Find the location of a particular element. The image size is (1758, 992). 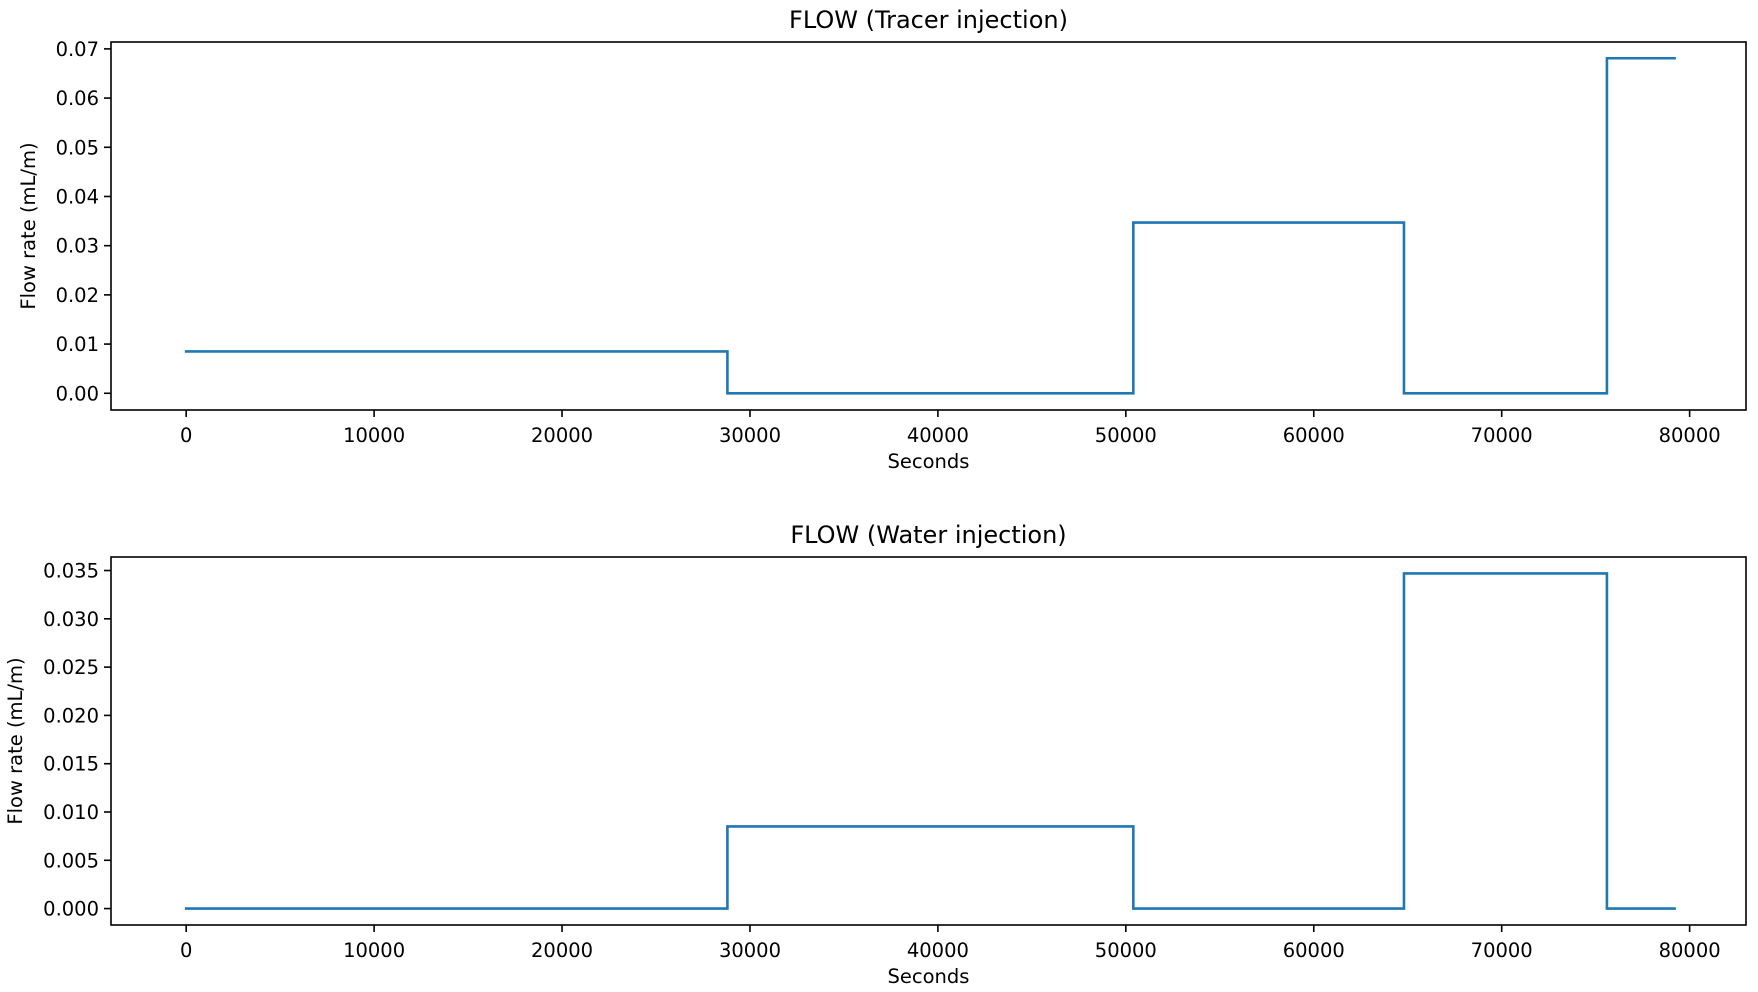

y-tick-label: 0.03 is located at coordinates (77, 246).